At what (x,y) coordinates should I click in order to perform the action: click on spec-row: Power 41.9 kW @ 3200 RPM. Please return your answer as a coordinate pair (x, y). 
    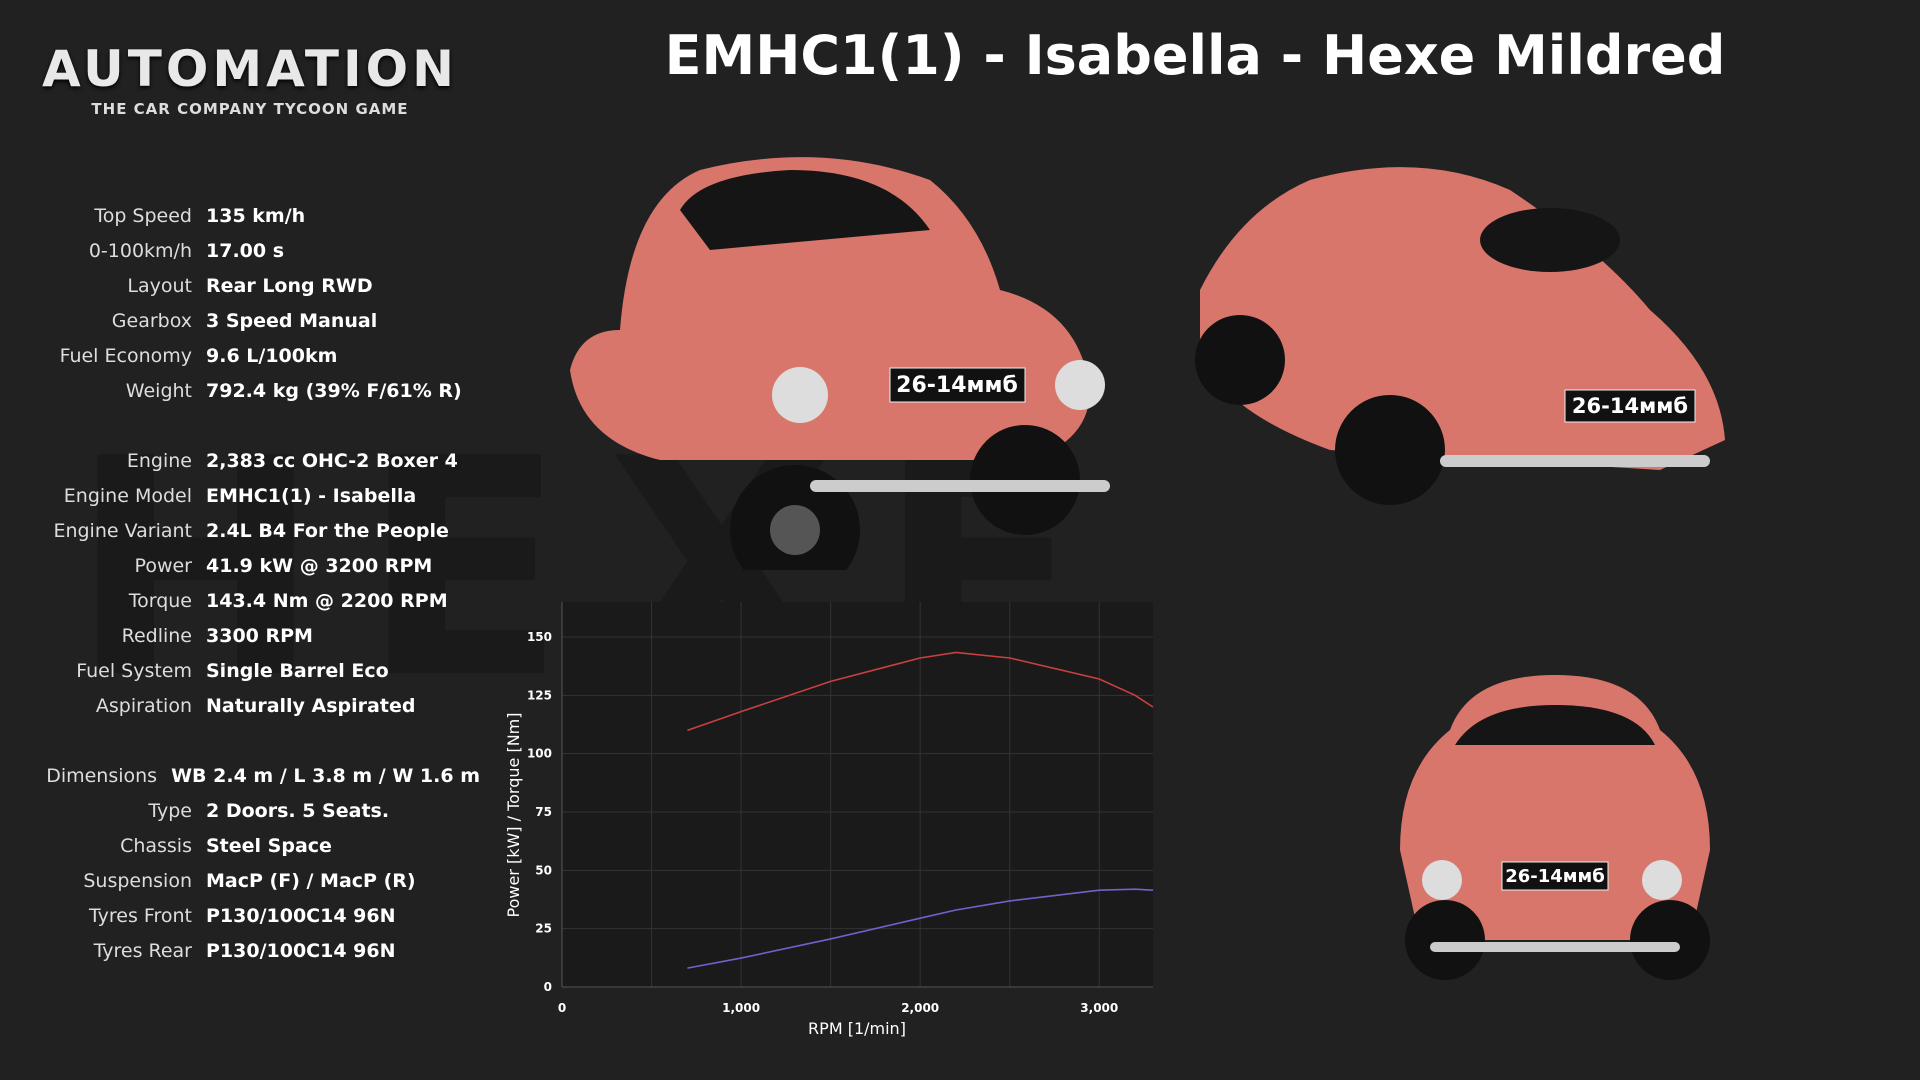
    Looking at the image, I should click on (240, 565).